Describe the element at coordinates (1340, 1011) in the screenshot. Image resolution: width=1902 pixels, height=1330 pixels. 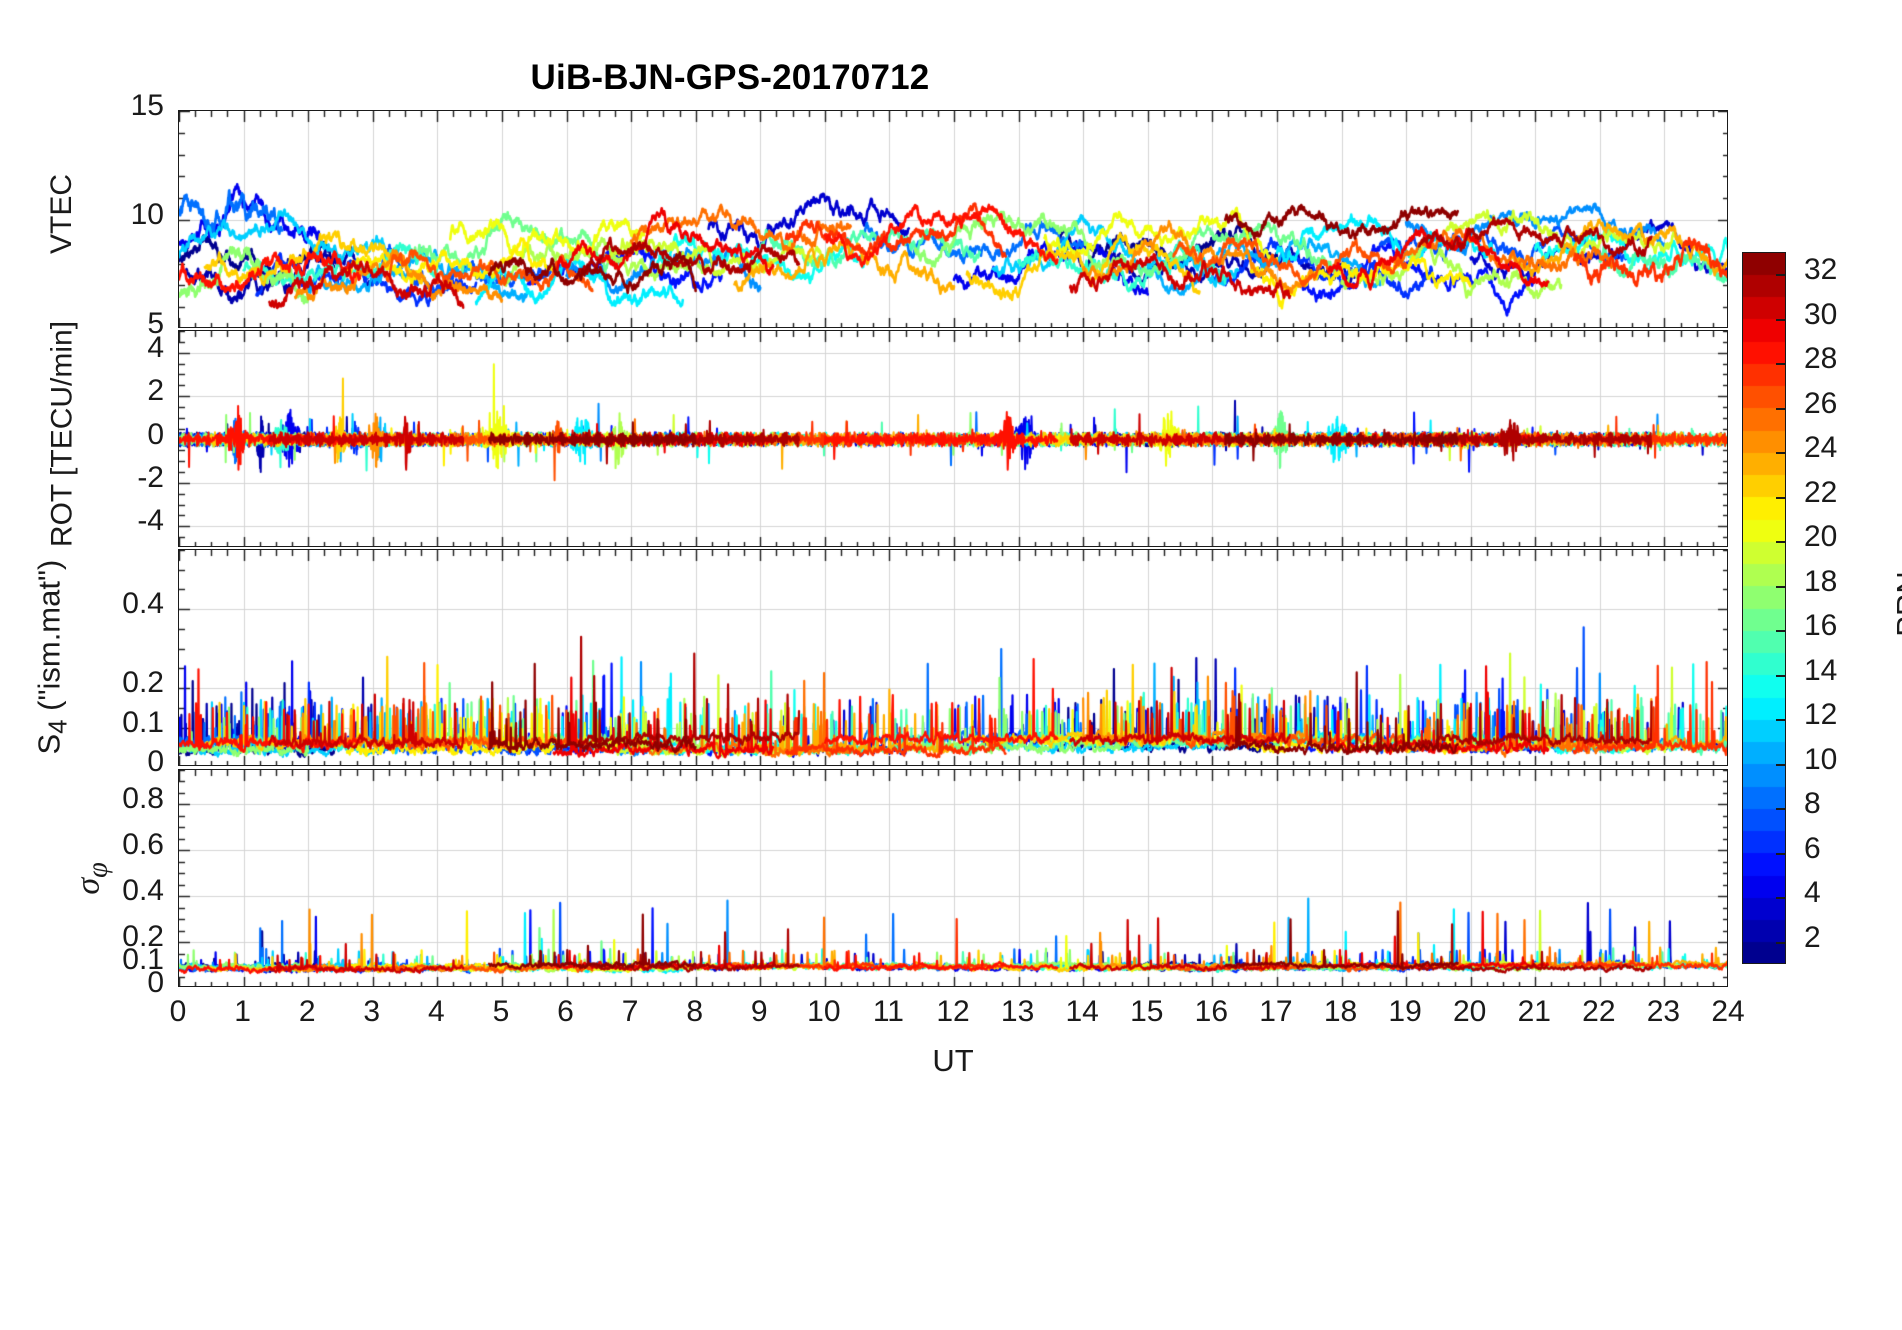
I see `x-tick-label: 18` at that location.